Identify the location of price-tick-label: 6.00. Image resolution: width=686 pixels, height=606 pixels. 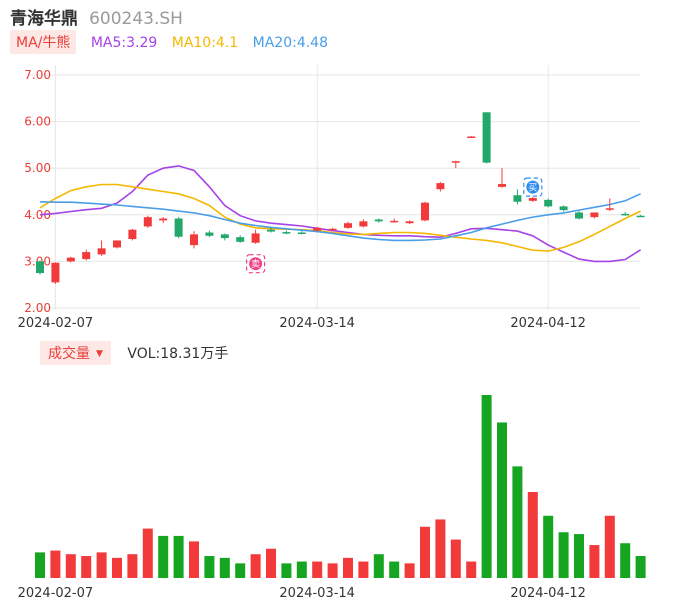
(37, 122).